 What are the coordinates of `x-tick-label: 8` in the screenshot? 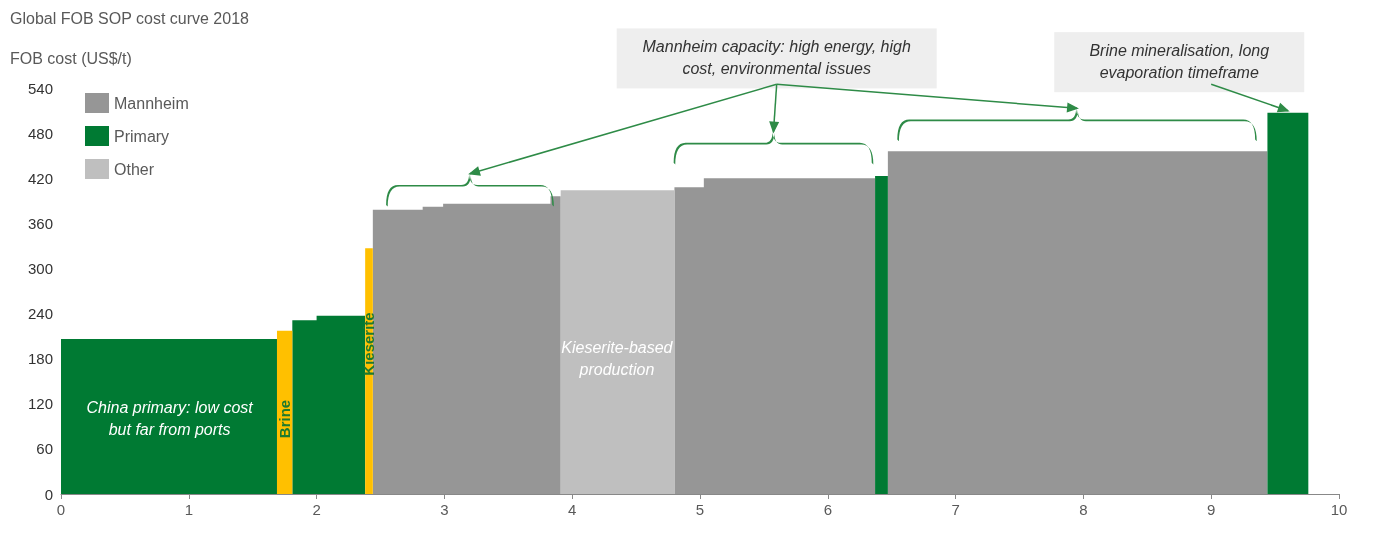 It's located at (1083, 509).